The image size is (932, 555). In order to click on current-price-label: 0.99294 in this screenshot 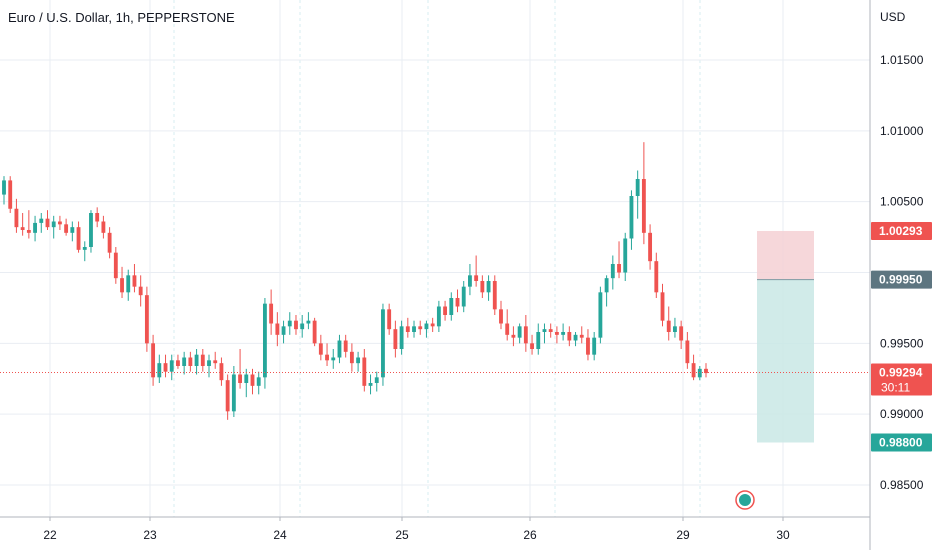, I will do `click(901, 373)`.